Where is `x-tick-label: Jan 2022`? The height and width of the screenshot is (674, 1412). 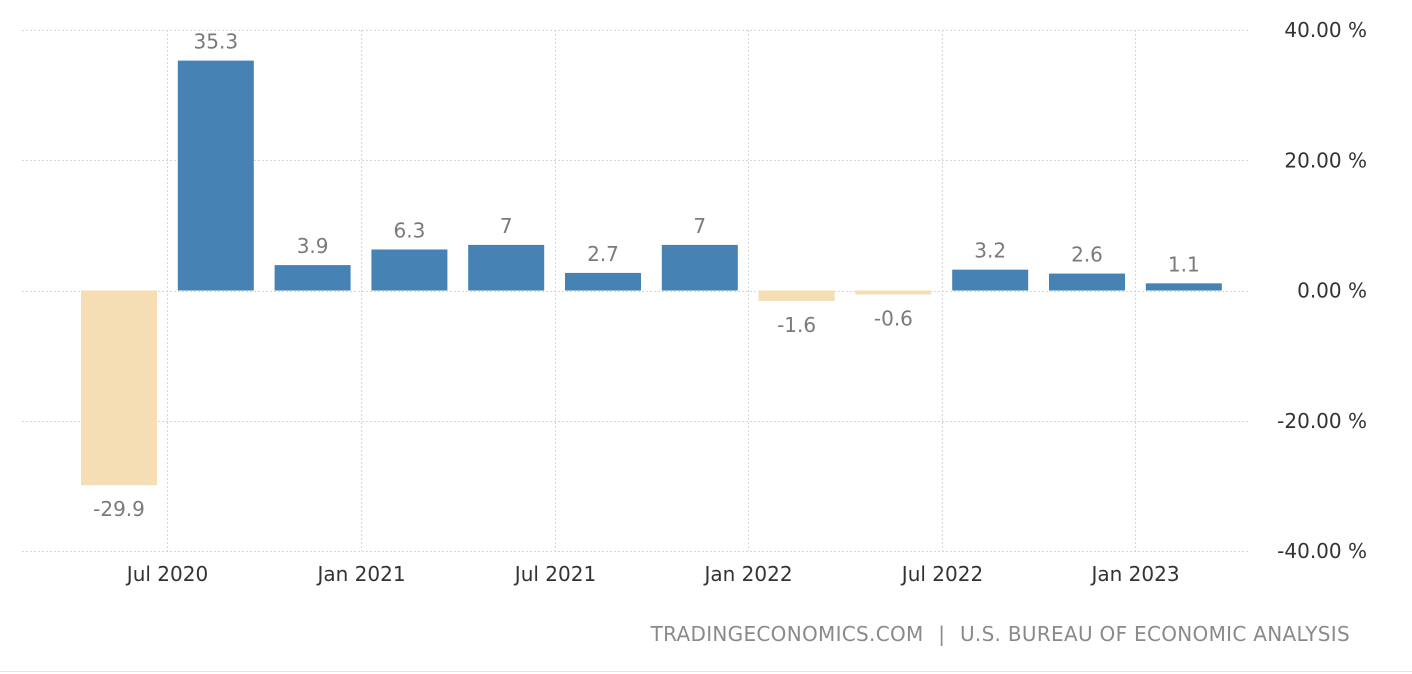 x-tick-label: Jan 2022 is located at coordinates (747, 574).